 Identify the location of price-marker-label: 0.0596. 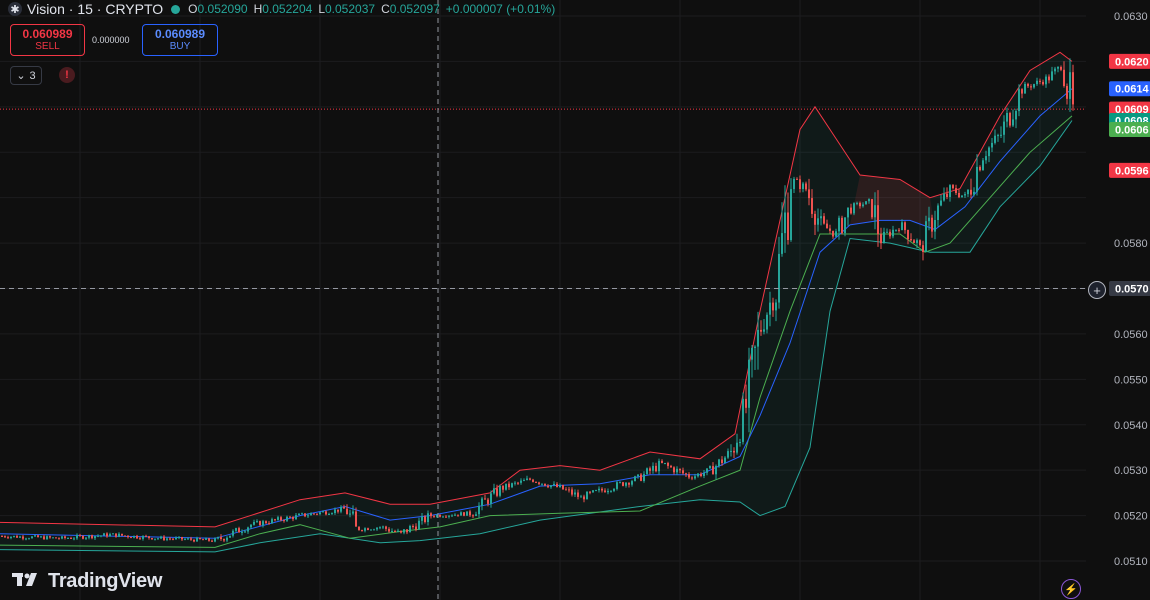
(1132, 171).